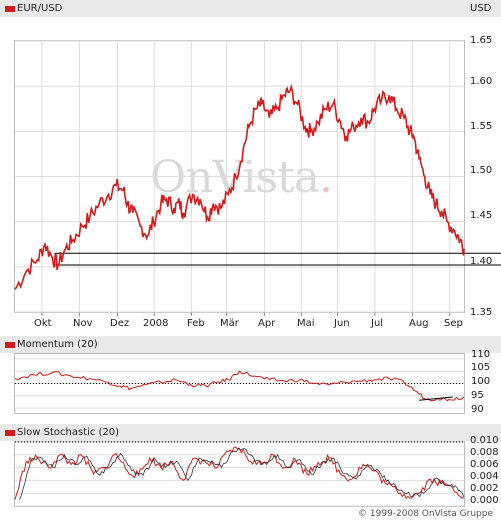 The image size is (501, 521). What do you see at coordinates (43, 323) in the screenshot?
I see `x-tick-okt: Okt` at bounding box center [43, 323].